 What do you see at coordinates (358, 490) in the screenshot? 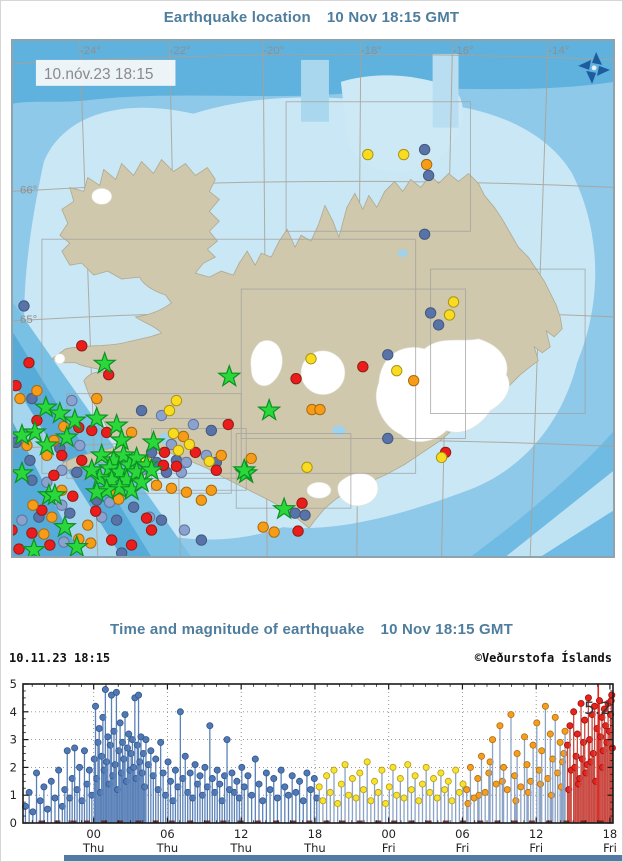
I see `glacier-myrdalsjokull` at bounding box center [358, 490].